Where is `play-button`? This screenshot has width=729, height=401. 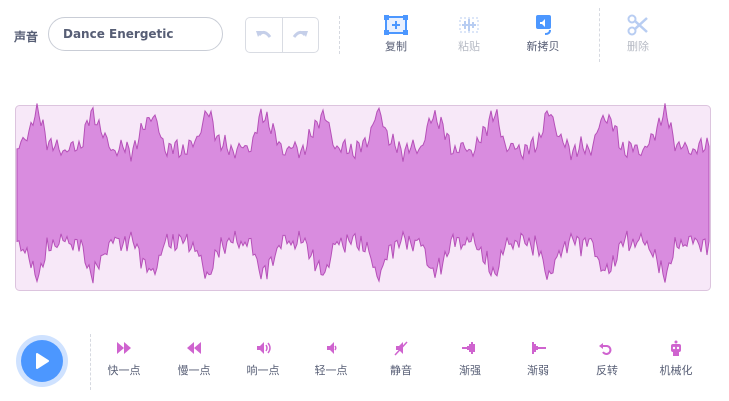
play-button is located at coordinates (42, 361).